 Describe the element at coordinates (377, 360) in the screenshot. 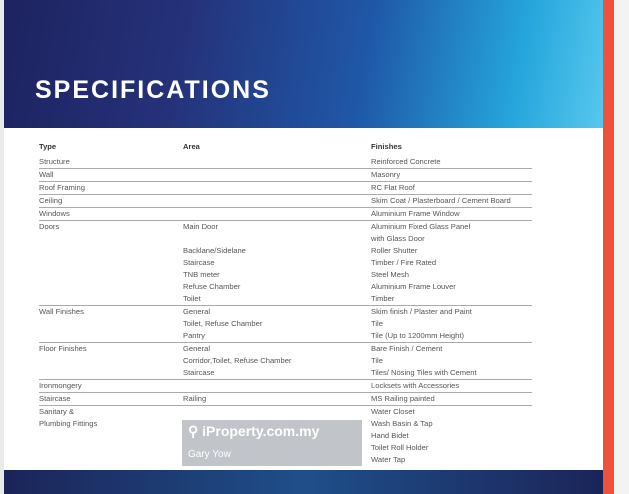

I see `finish-cell: Tile` at that location.